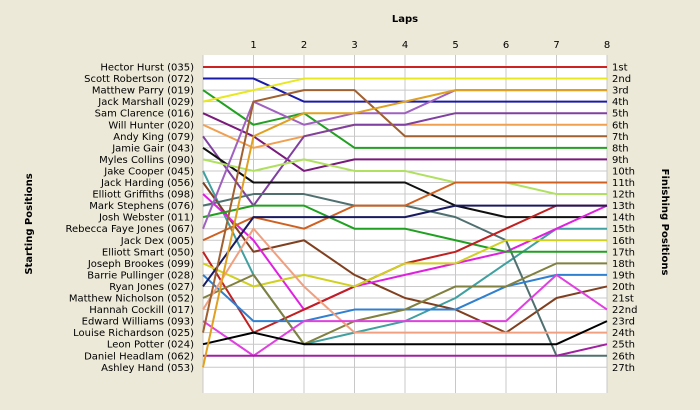 The image size is (700, 410). I want to click on finish-label: 17th, so click(623, 252).